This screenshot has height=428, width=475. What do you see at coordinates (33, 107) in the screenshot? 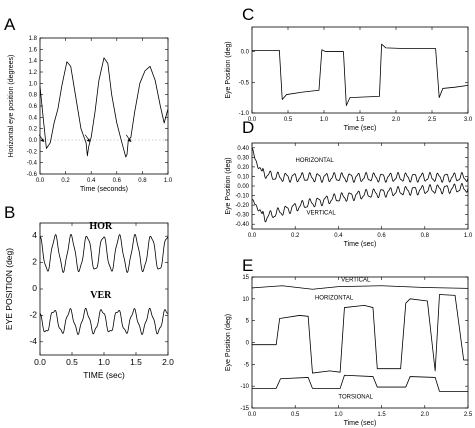
I see `y-tick-label: 0.6` at bounding box center [33, 107].